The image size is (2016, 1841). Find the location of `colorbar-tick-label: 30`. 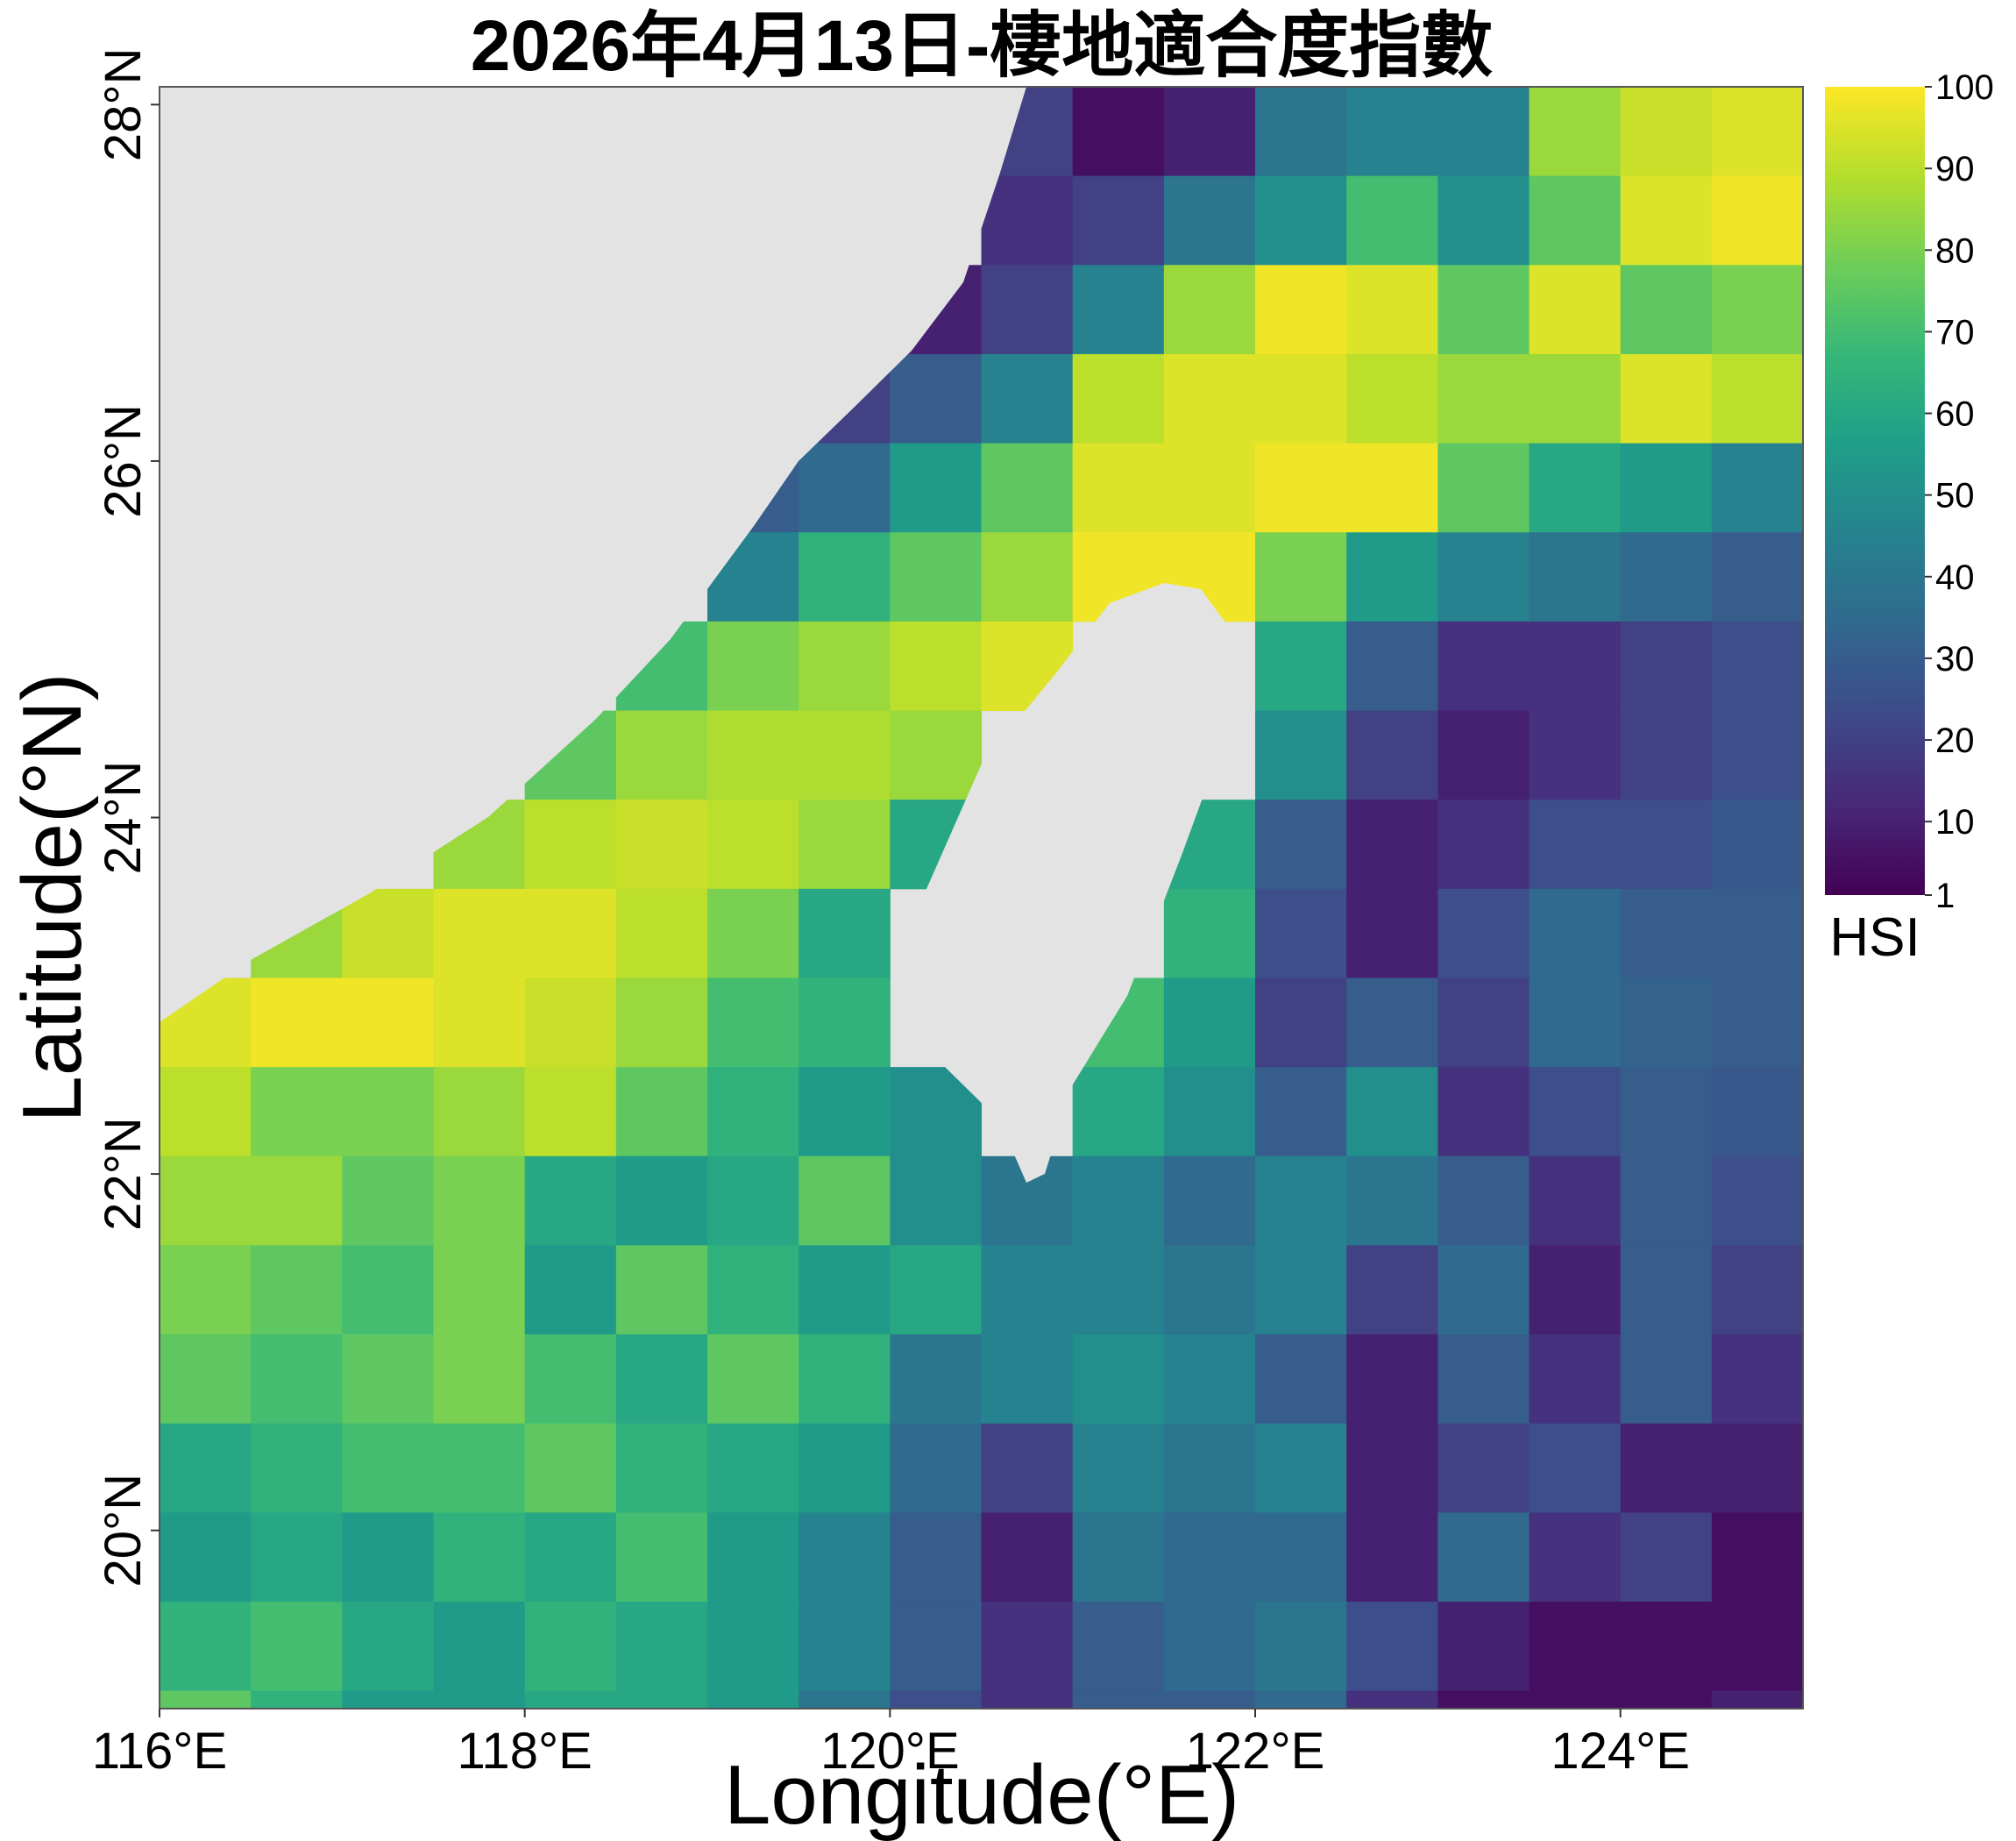

colorbar-tick-label: 30 is located at coordinates (1955, 659).